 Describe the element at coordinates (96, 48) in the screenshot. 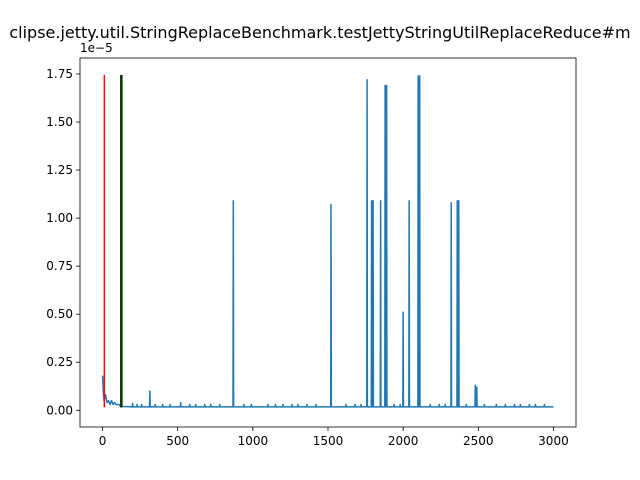

I see `y-offset-label: 1e−5` at that location.